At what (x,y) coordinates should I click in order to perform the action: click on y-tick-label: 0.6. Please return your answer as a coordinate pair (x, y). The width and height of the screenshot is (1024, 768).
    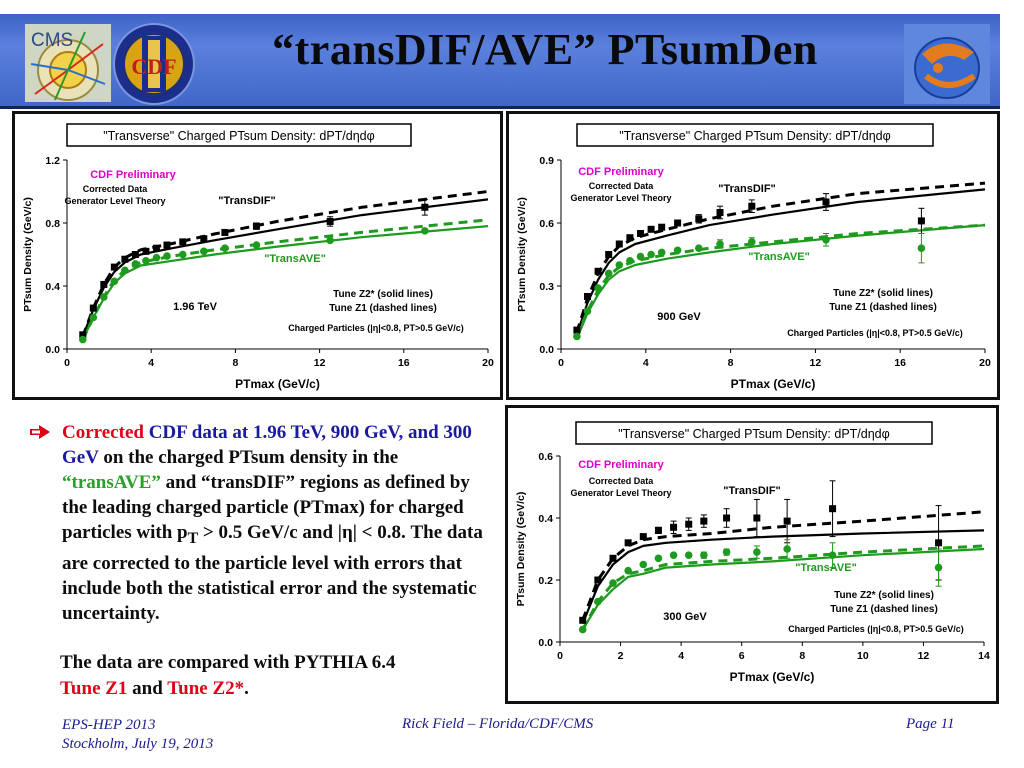
    Looking at the image, I should click on (546, 224).